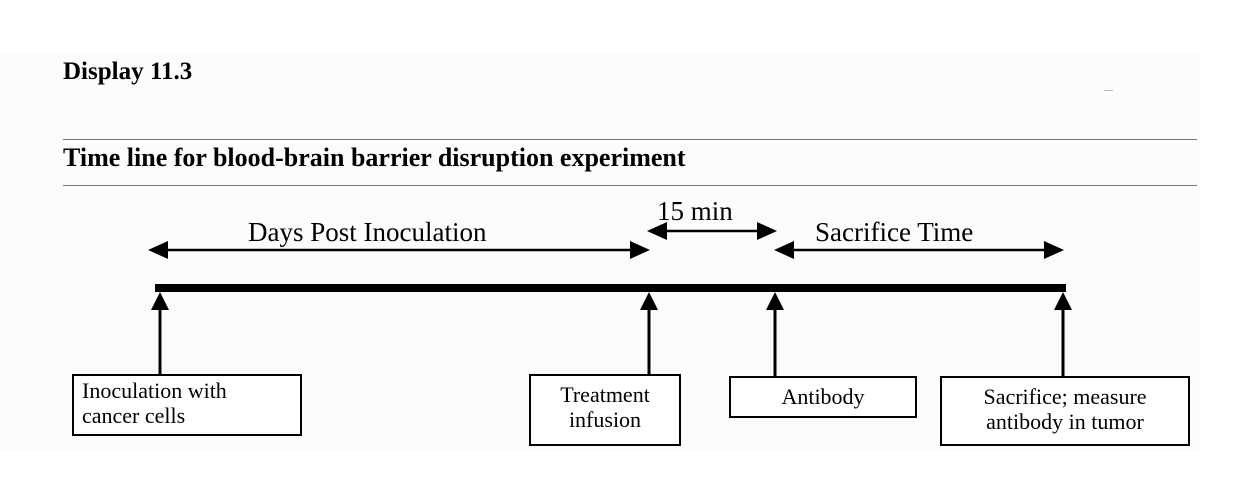 The width and height of the screenshot is (1257, 504). I want to click on event-inoculation-line1: Inoculation with, so click(154, 390).